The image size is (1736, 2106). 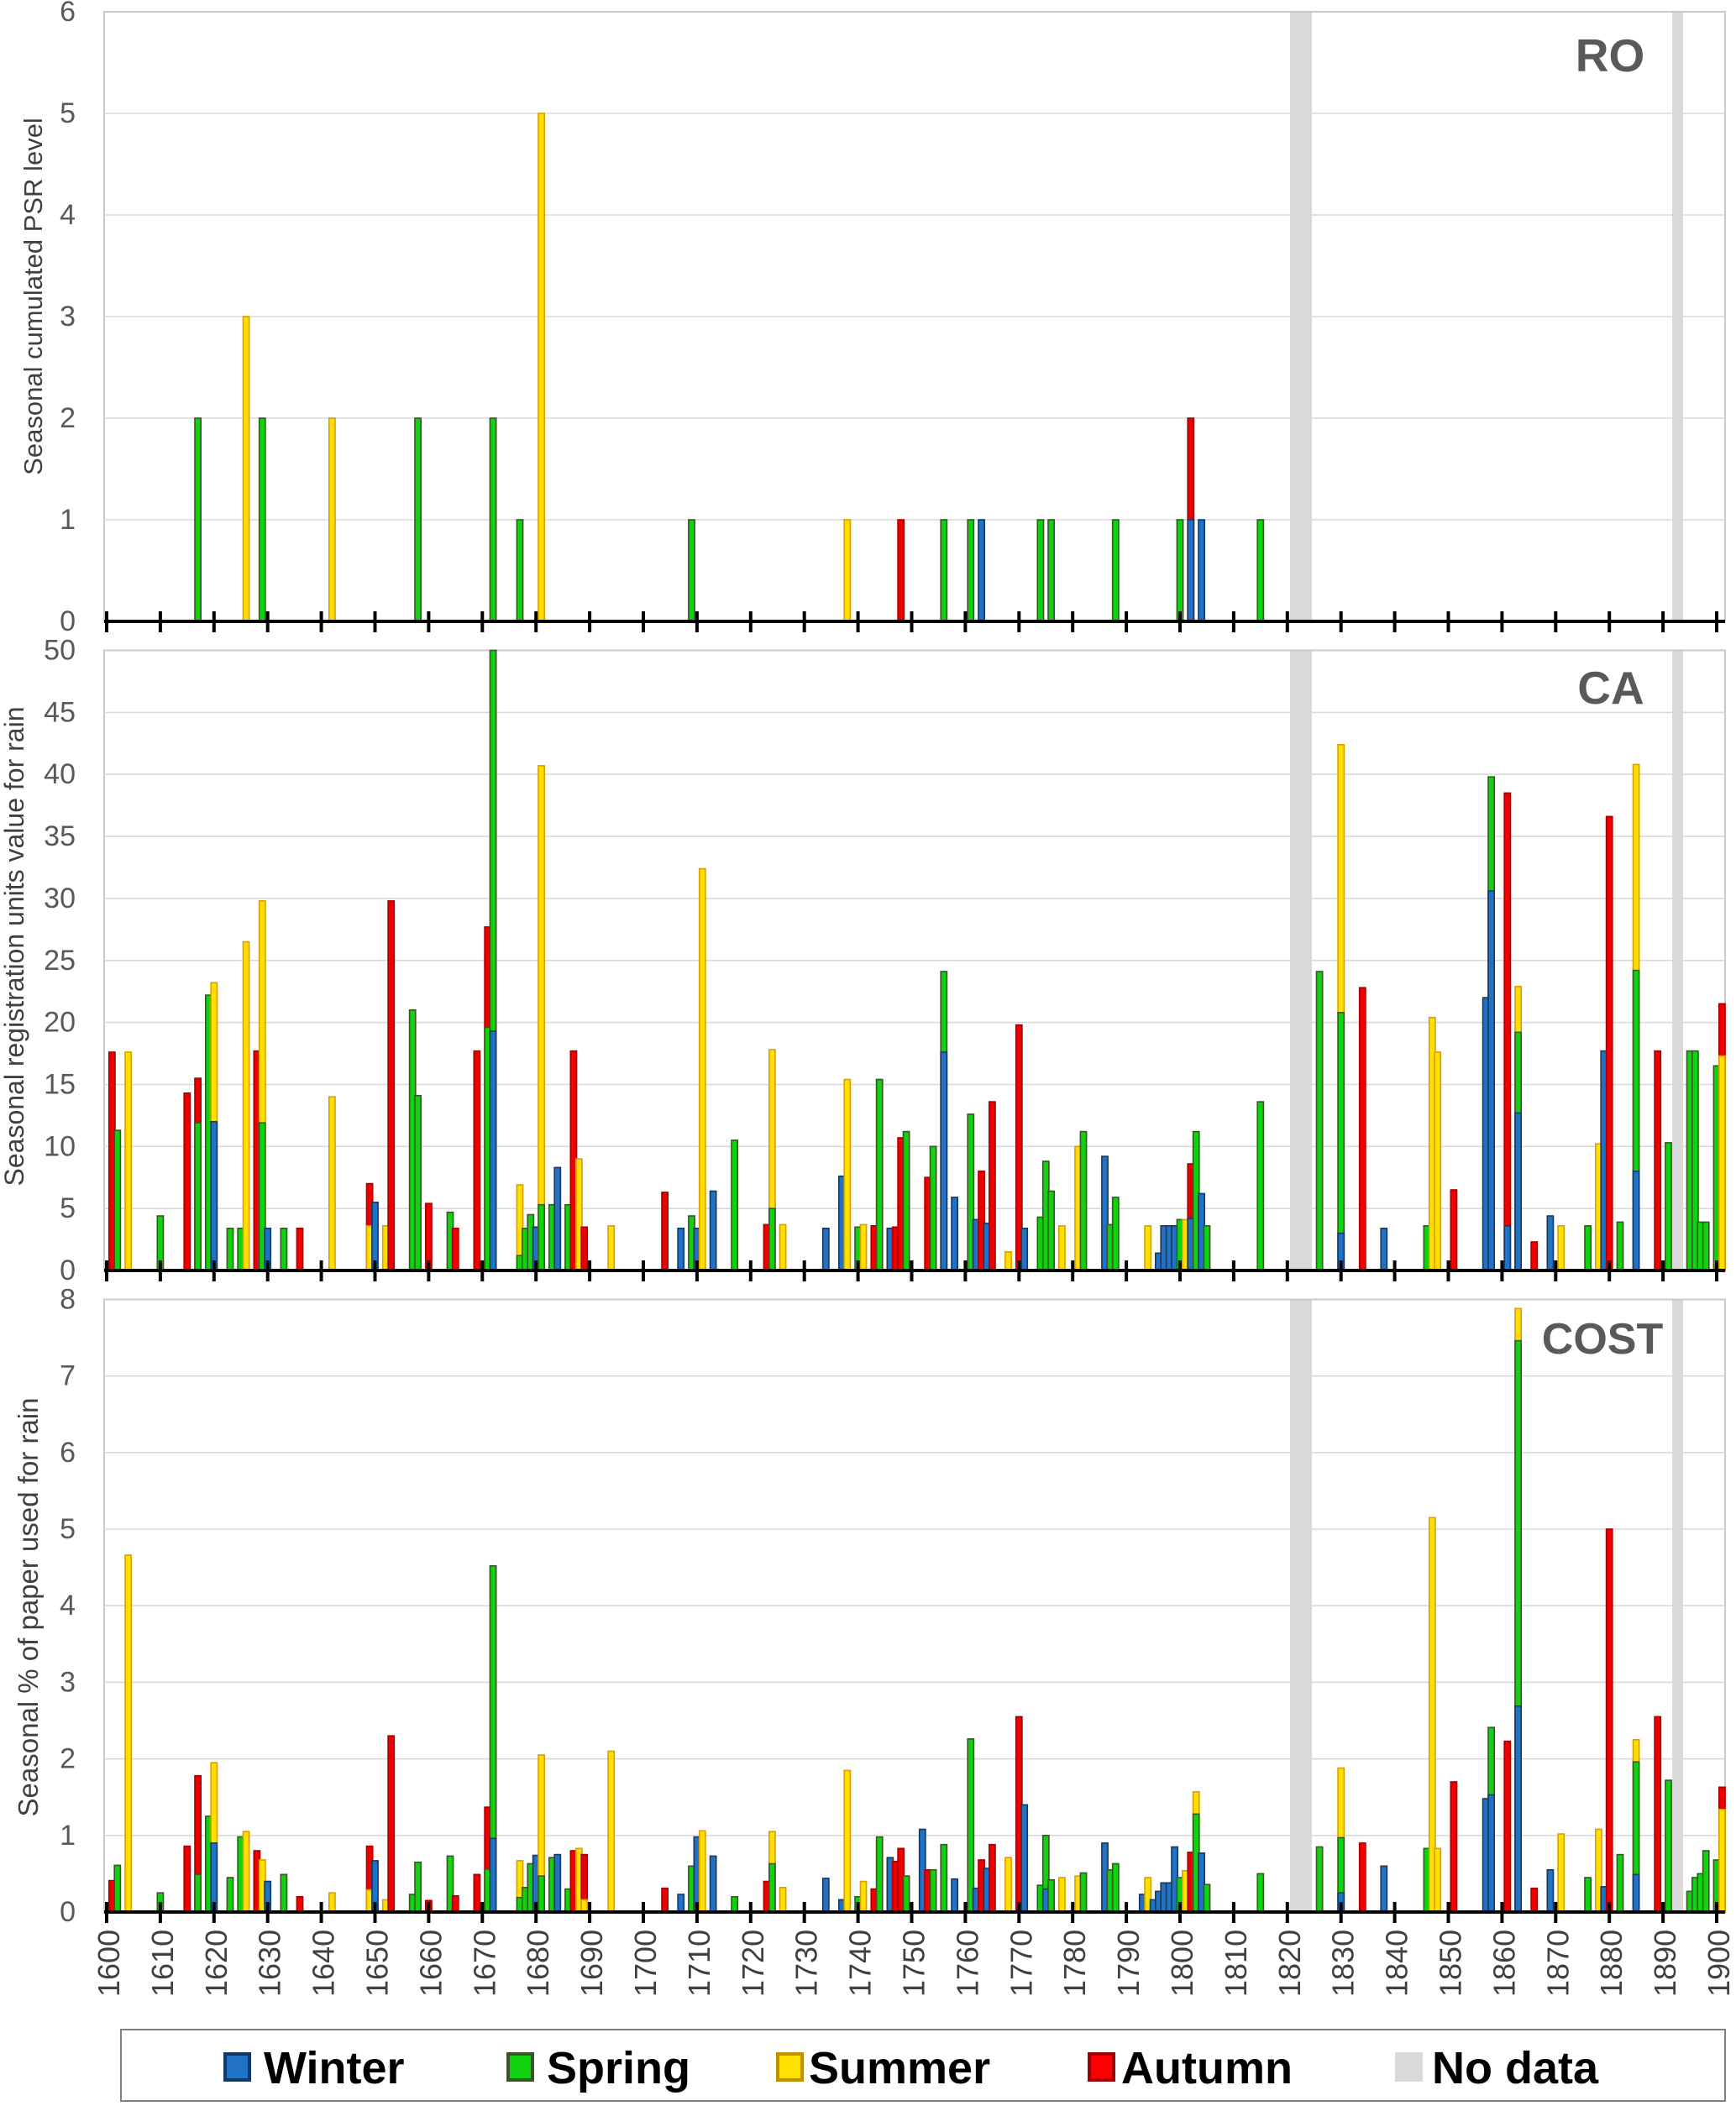 What do you see at coordinates (1515, 2068) in the screenshot?
I see `svg-text: No data` at bounding box center [1515, 2068].